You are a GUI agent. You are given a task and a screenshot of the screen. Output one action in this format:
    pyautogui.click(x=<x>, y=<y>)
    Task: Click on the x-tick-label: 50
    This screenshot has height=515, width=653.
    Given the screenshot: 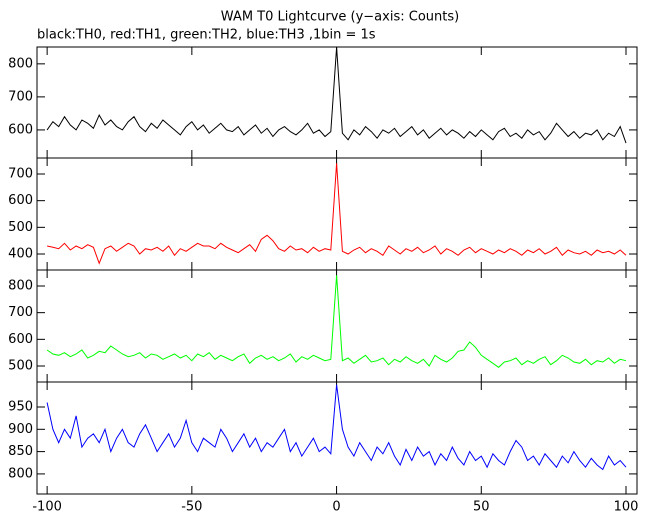 What is the action you would take?
    pyautogui.click(x=481, y=507)
    